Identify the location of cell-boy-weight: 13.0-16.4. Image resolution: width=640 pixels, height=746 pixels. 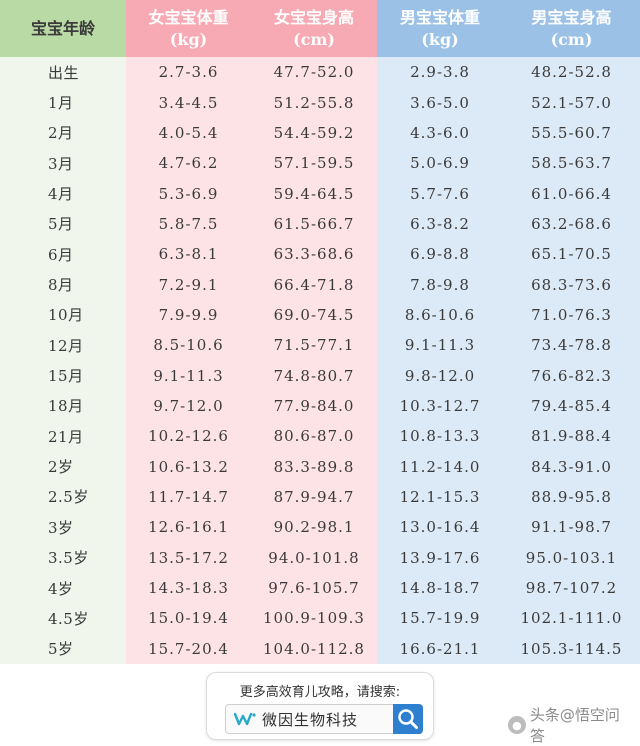
(440, 527).